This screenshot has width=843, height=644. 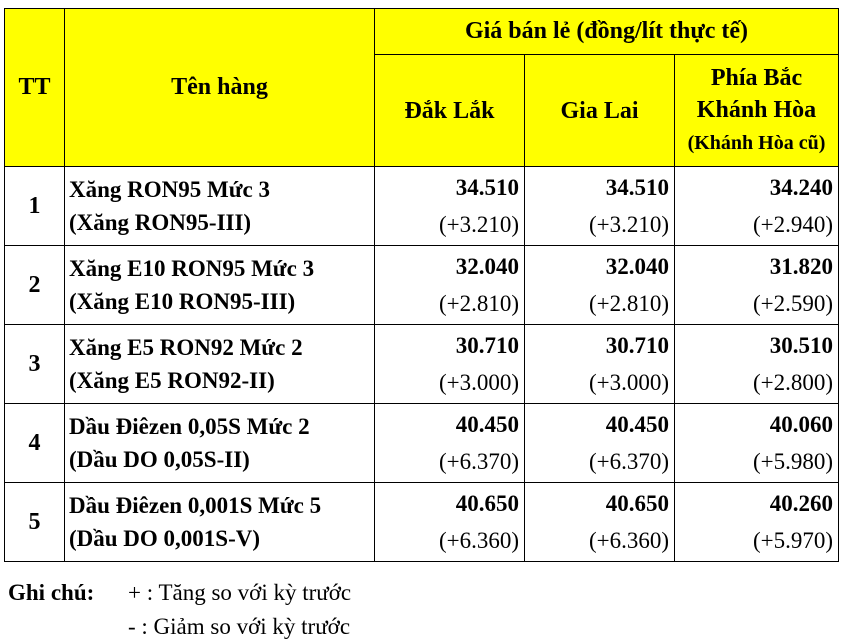 I want to click on header-region: Đắk Lắk, so click(x=449, y=110).